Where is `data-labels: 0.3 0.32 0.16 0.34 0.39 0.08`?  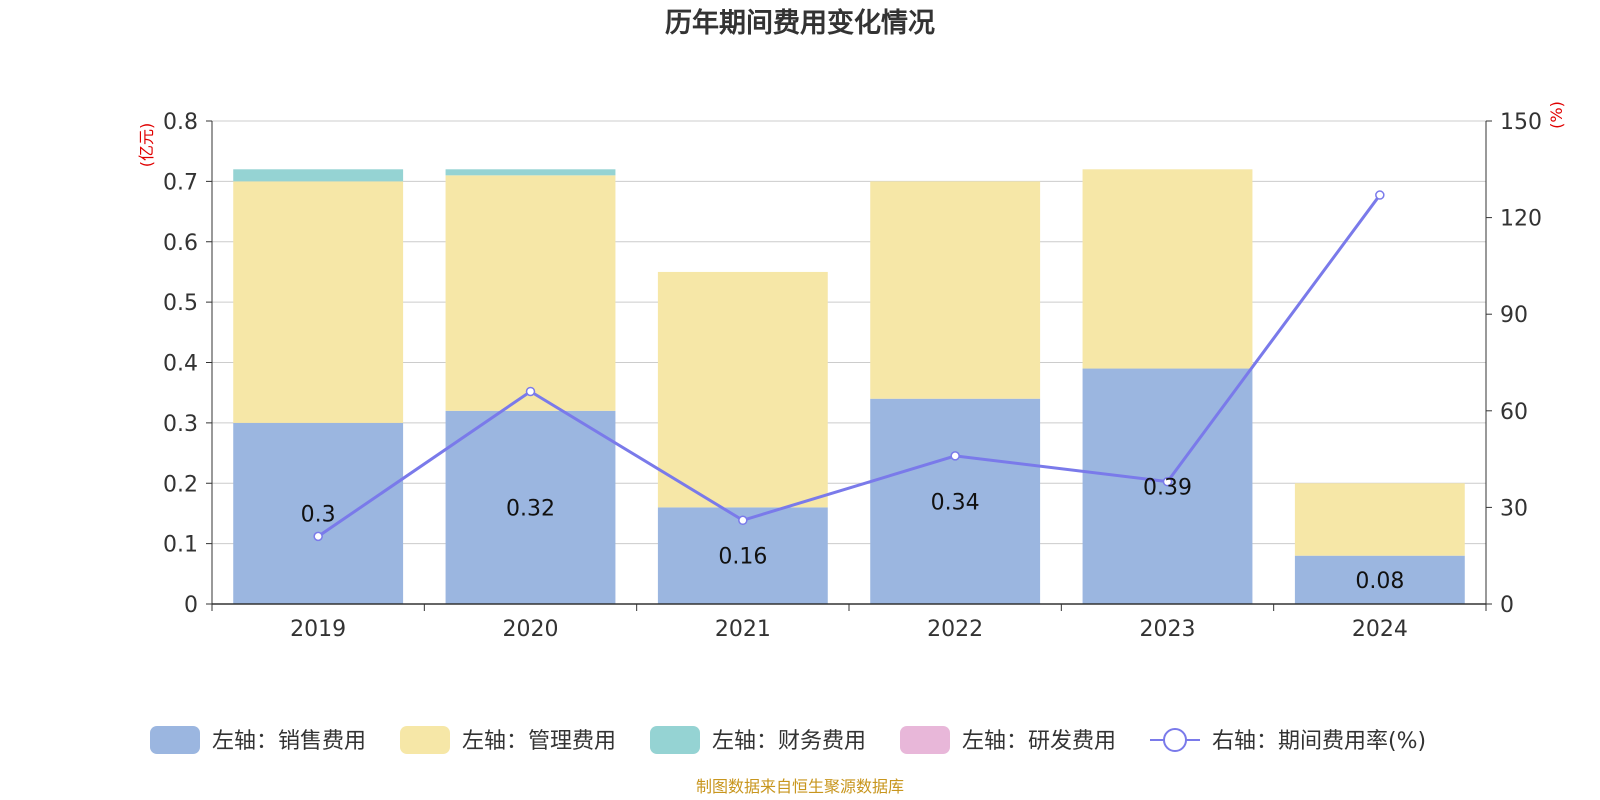 data-labels: 0.3 0.32 0.16 0.34 0.39 0.08 is located at coordinates (853, 534).